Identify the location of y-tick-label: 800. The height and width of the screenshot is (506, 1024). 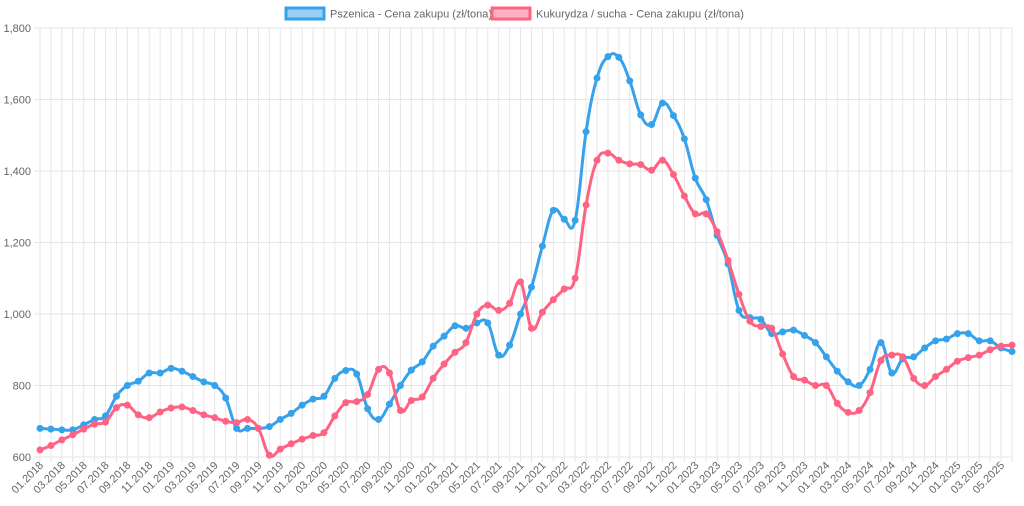
(22, 387).